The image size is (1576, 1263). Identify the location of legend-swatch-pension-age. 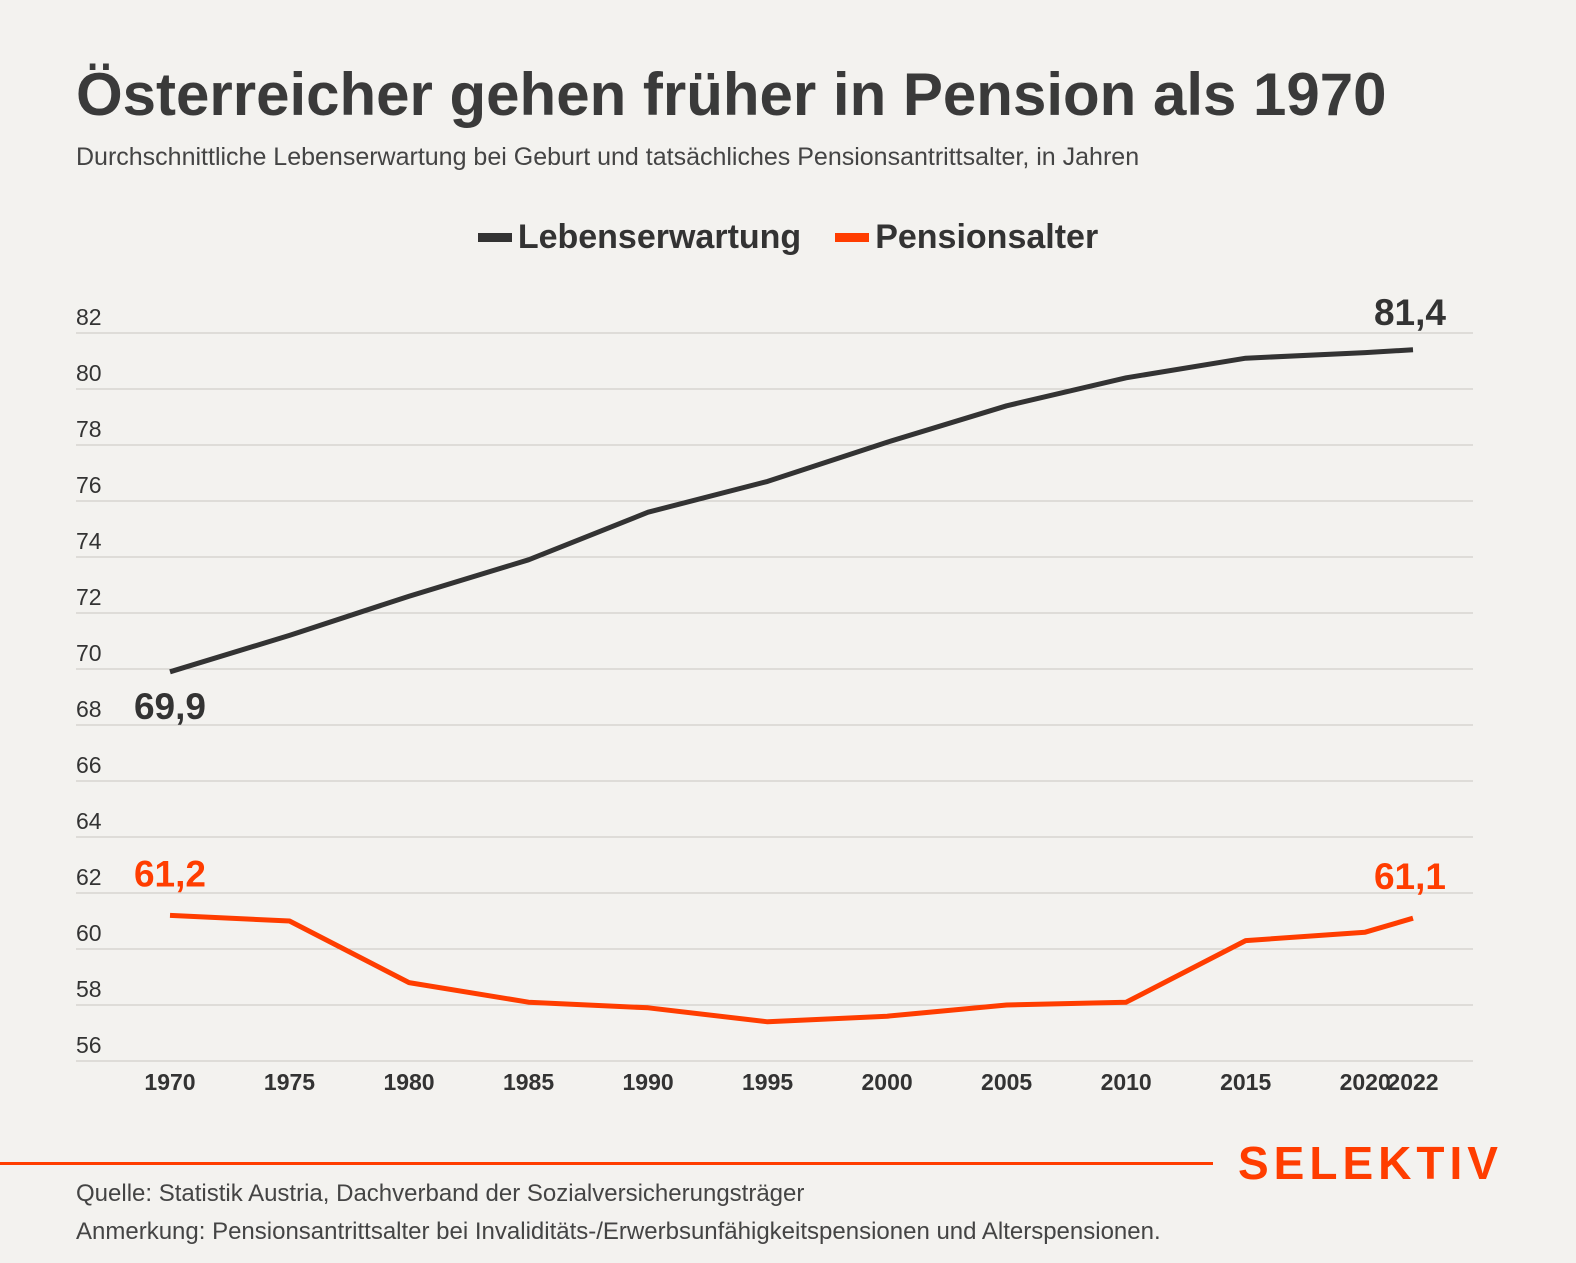
(852, 237).